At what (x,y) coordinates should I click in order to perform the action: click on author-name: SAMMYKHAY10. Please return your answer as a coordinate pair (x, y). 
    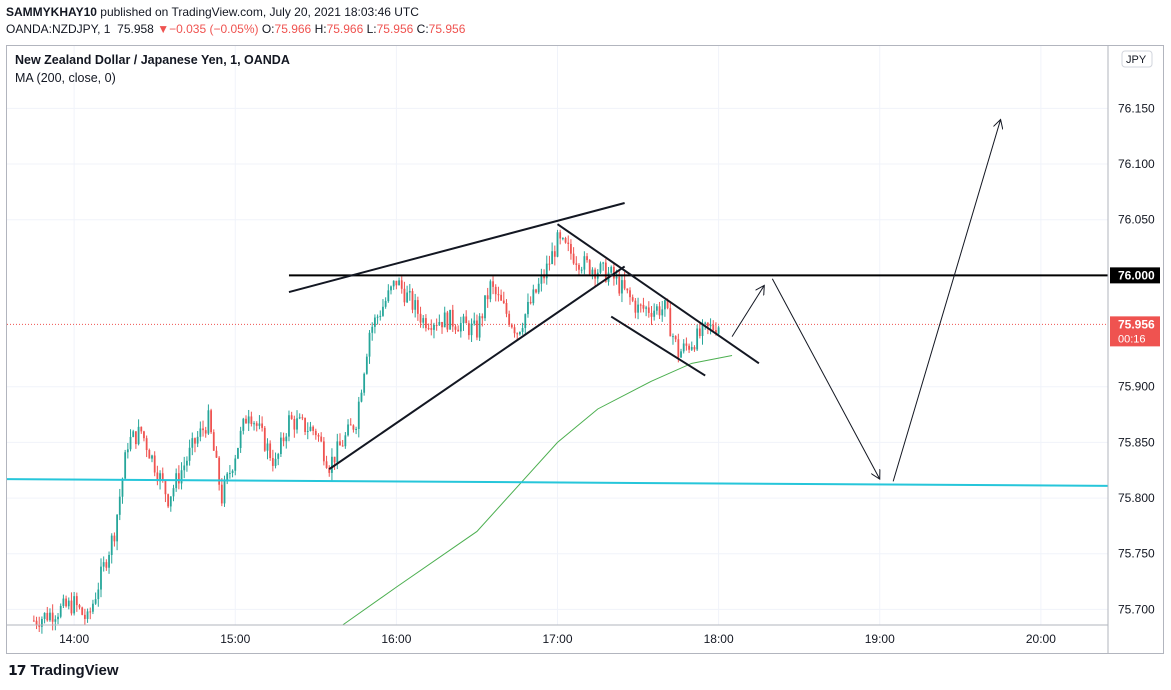
    Looking at the image, I should click on (51, 12).